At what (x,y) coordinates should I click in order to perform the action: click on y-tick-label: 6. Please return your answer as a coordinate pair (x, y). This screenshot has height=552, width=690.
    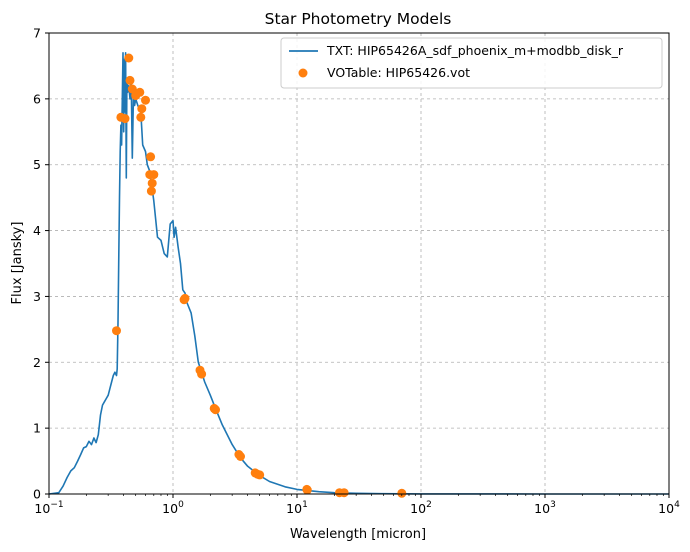
    Looking at the image, I should click on (37, 98).